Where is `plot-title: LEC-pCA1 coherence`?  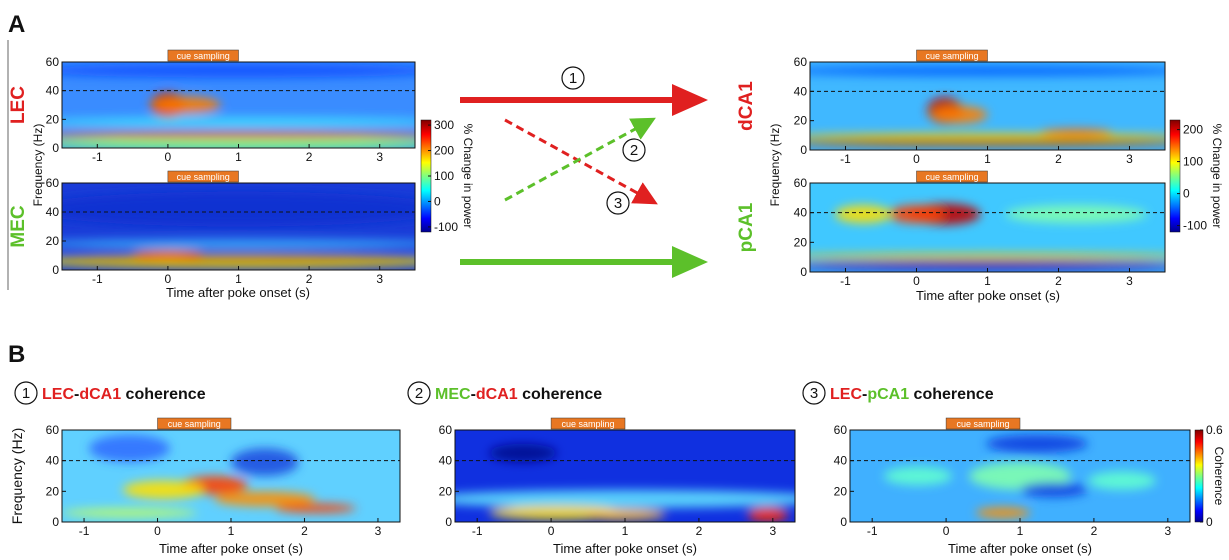 plot-title: LEC-pCA1 coherence is located at coordinates (912, 394).